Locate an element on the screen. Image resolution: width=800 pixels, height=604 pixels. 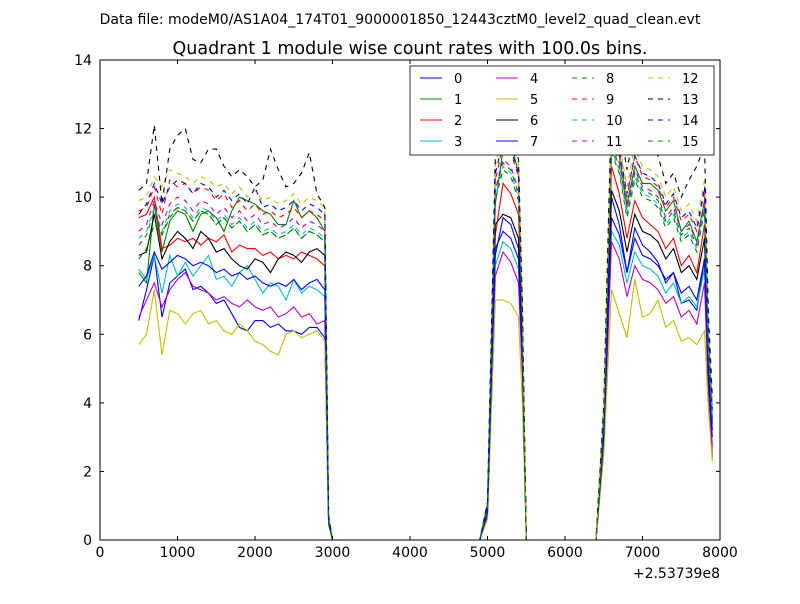
x-tick-label: 3000 is located at coordinates (333, 553).